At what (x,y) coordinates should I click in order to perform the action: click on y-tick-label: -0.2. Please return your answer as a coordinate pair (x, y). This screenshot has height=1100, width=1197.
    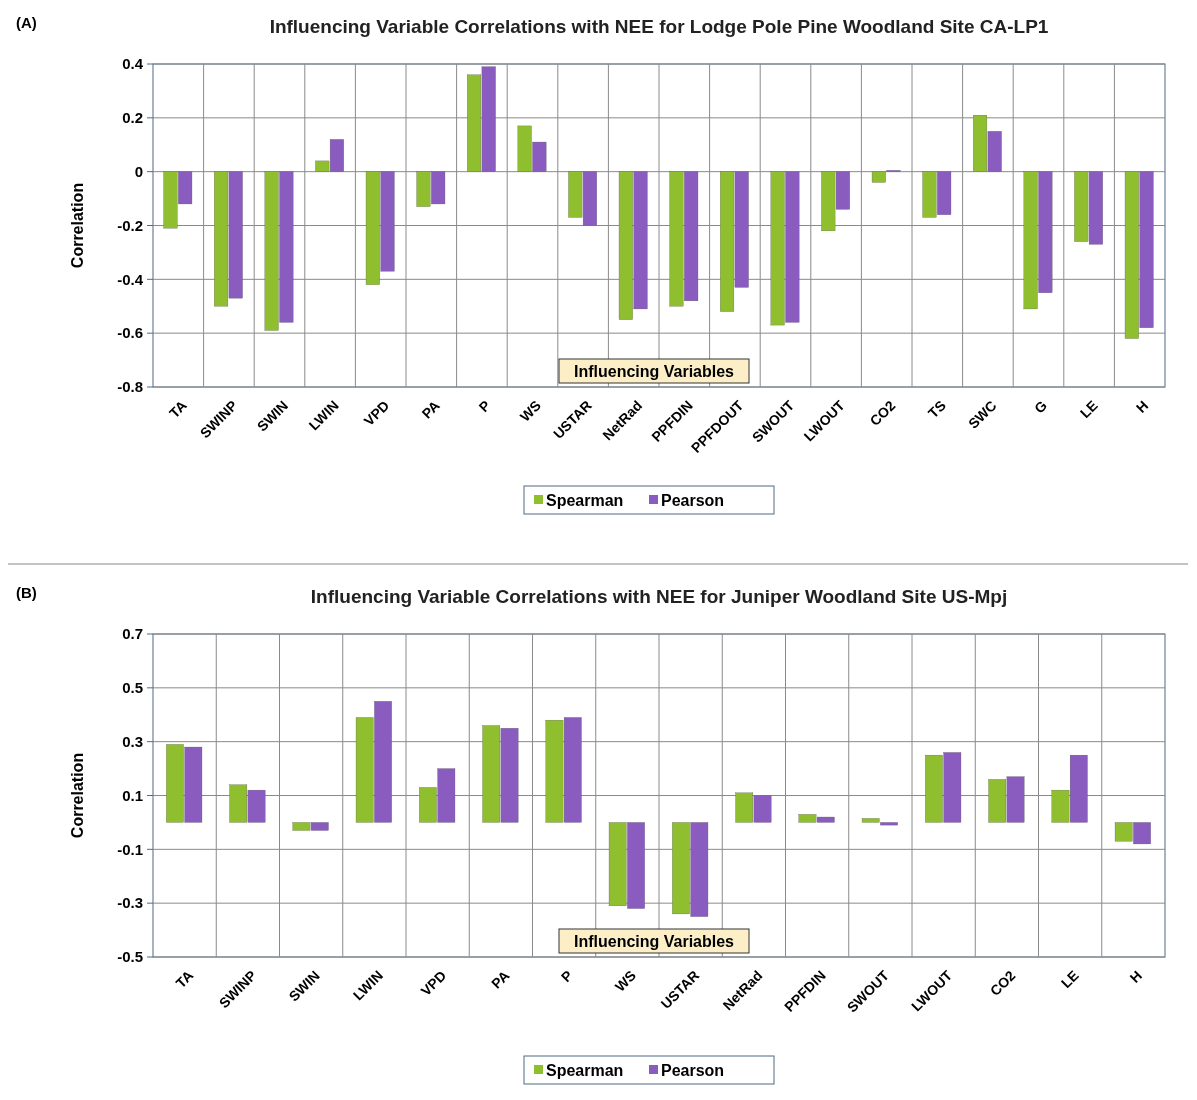
    Looking at the image, I should click on (130, 225).